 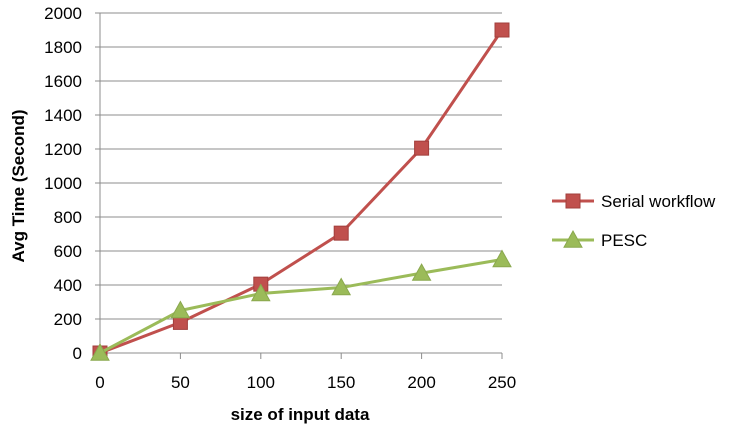 What do you see at coordinates (63, 149) in the screenshot?
I see `y-tick-label-1200: 1200` at bounding box center [63, 149].